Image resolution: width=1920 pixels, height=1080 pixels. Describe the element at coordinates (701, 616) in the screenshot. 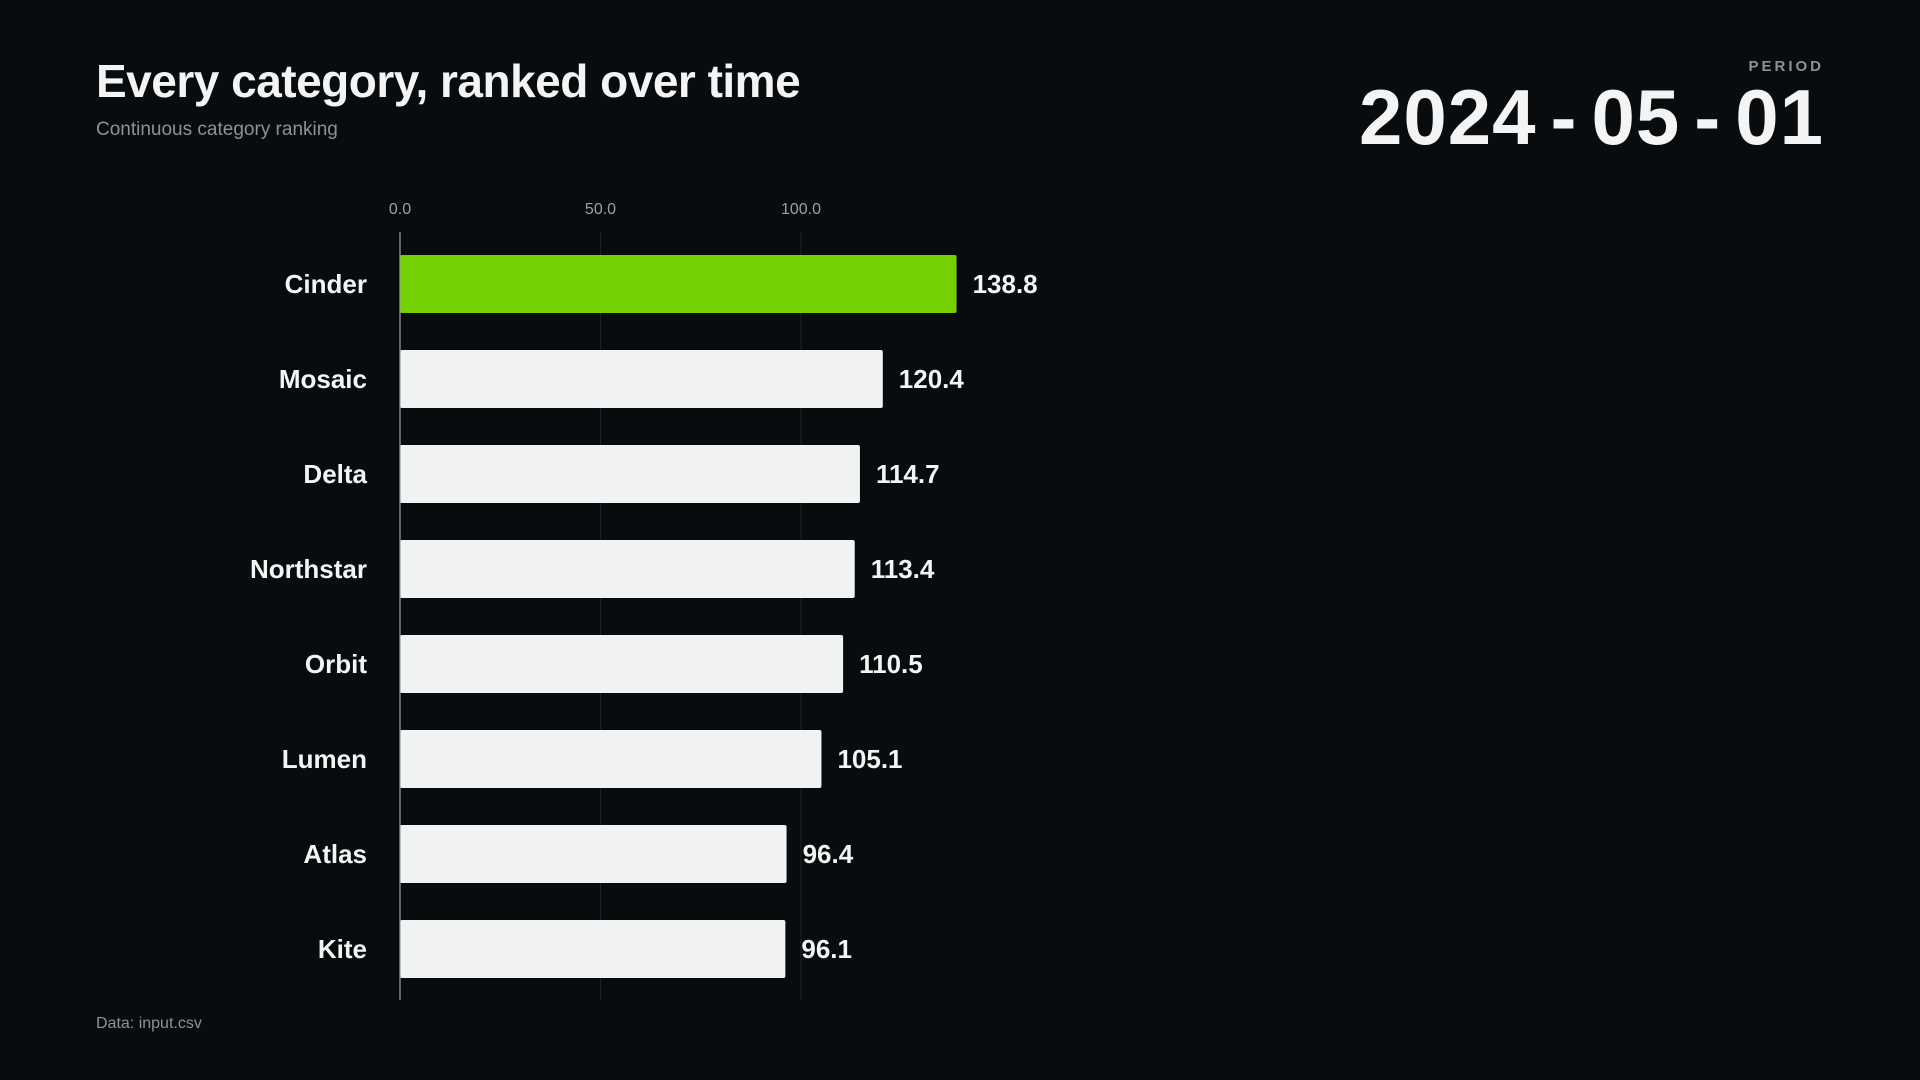

I see `gridlines` at that location.